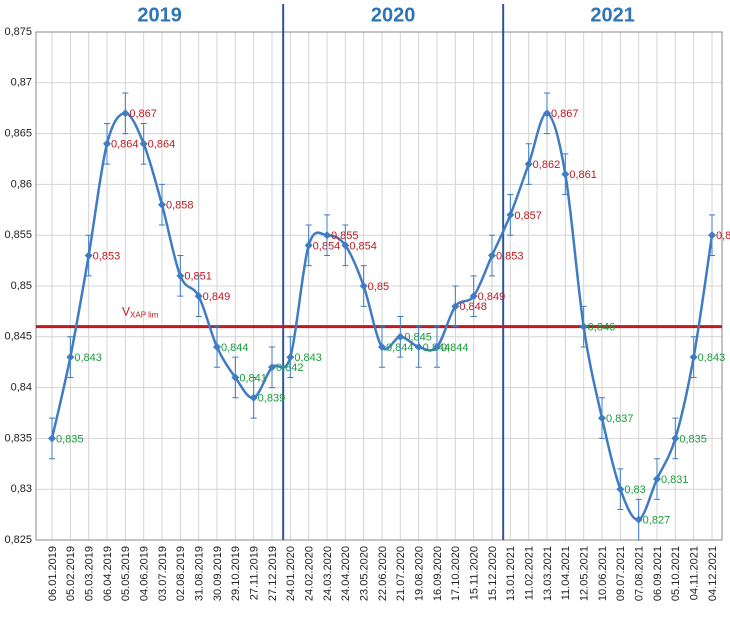 Image resolution: width=730 pixels, height=619 pixels. What do you see at coordinates (290, 368) in the screenshot?
I see `data-label: 0,842` at bounding box center [290, 368].